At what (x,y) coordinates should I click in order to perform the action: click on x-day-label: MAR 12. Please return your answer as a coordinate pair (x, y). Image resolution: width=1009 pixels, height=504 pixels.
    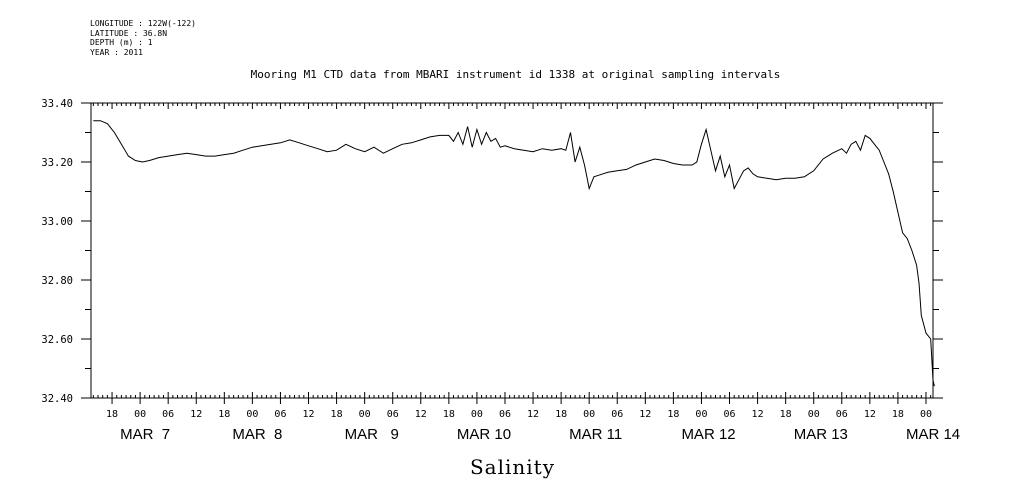
    Looking at the image, I should click on (708, 434).